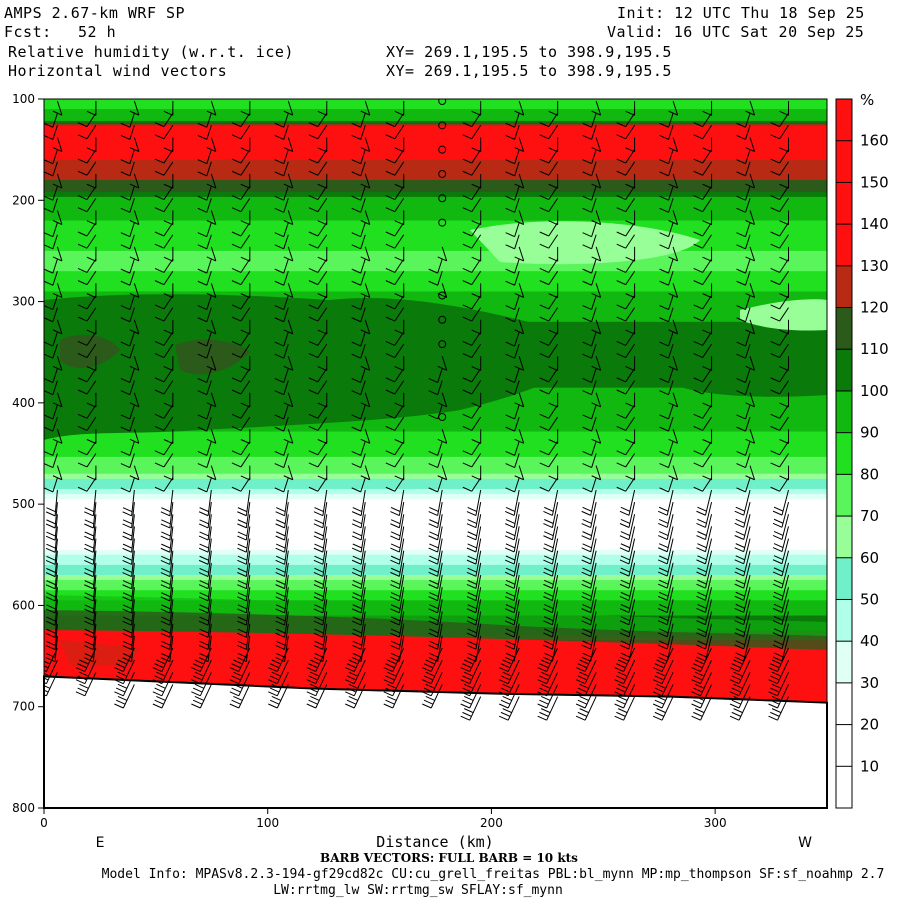 The image size is (900, 900). I want to click on colorbar-tick-label: 140, so click(874, 224).